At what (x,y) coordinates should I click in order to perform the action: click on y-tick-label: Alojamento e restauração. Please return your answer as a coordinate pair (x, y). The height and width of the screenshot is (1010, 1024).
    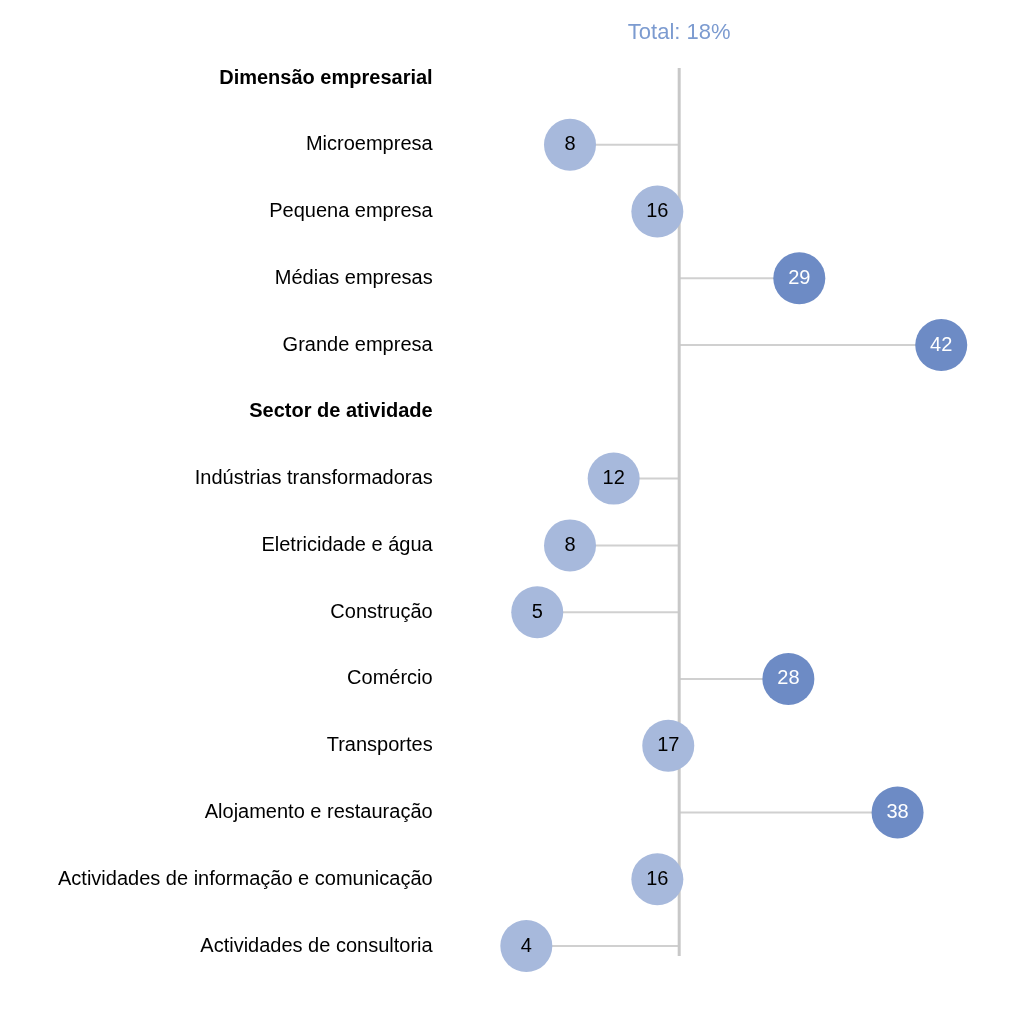
    Looking at the image, I should click on (318, 810).